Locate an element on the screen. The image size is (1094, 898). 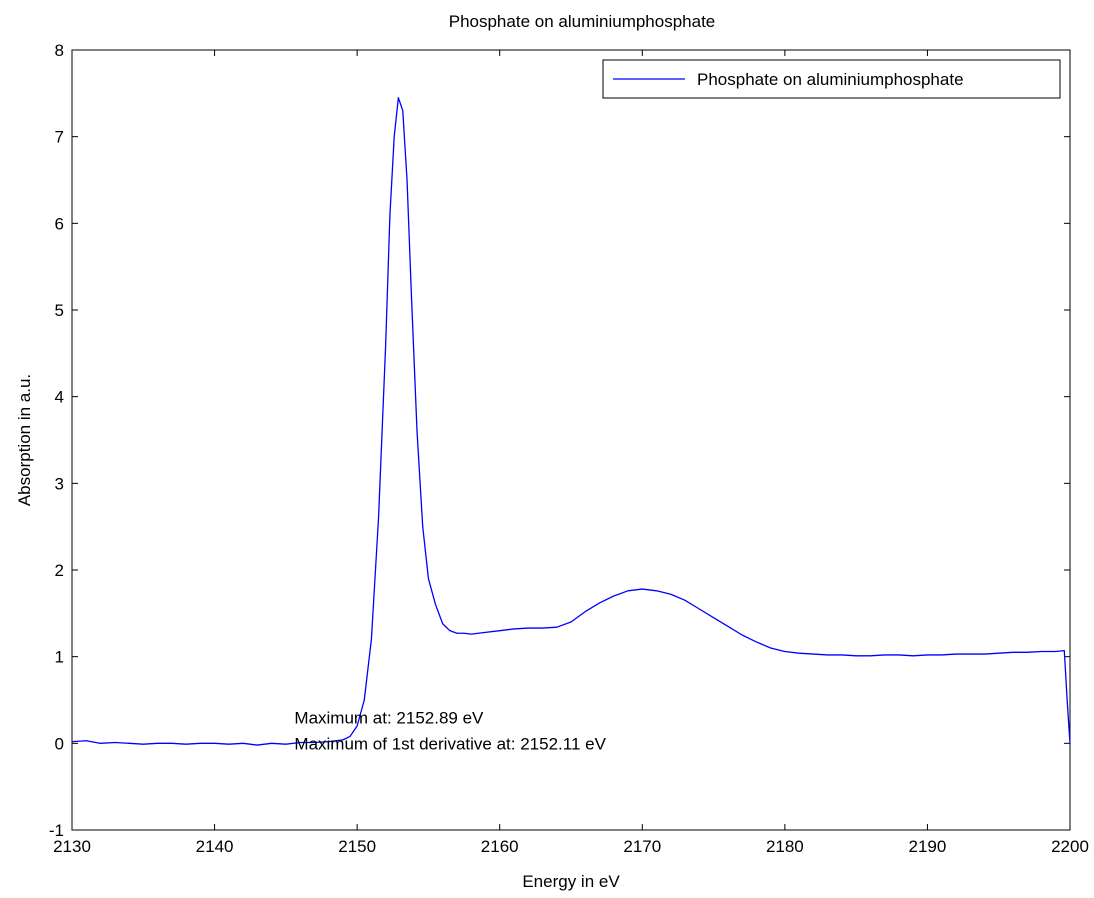
x-tick-label: 2150 is located at coordinates (357, 846).